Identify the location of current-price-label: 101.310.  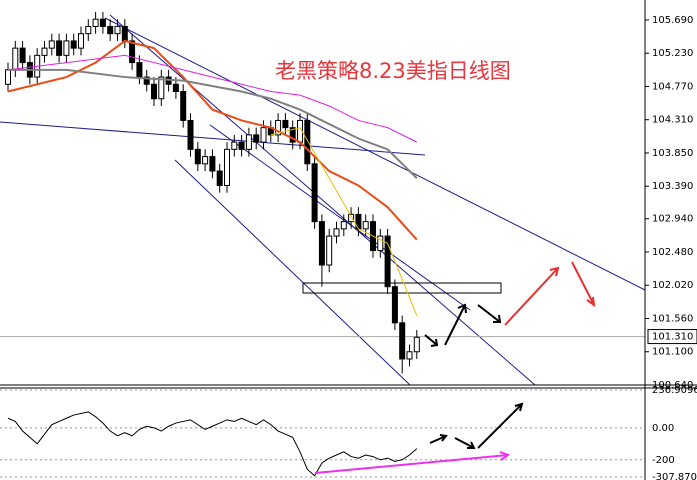
(672, 337).